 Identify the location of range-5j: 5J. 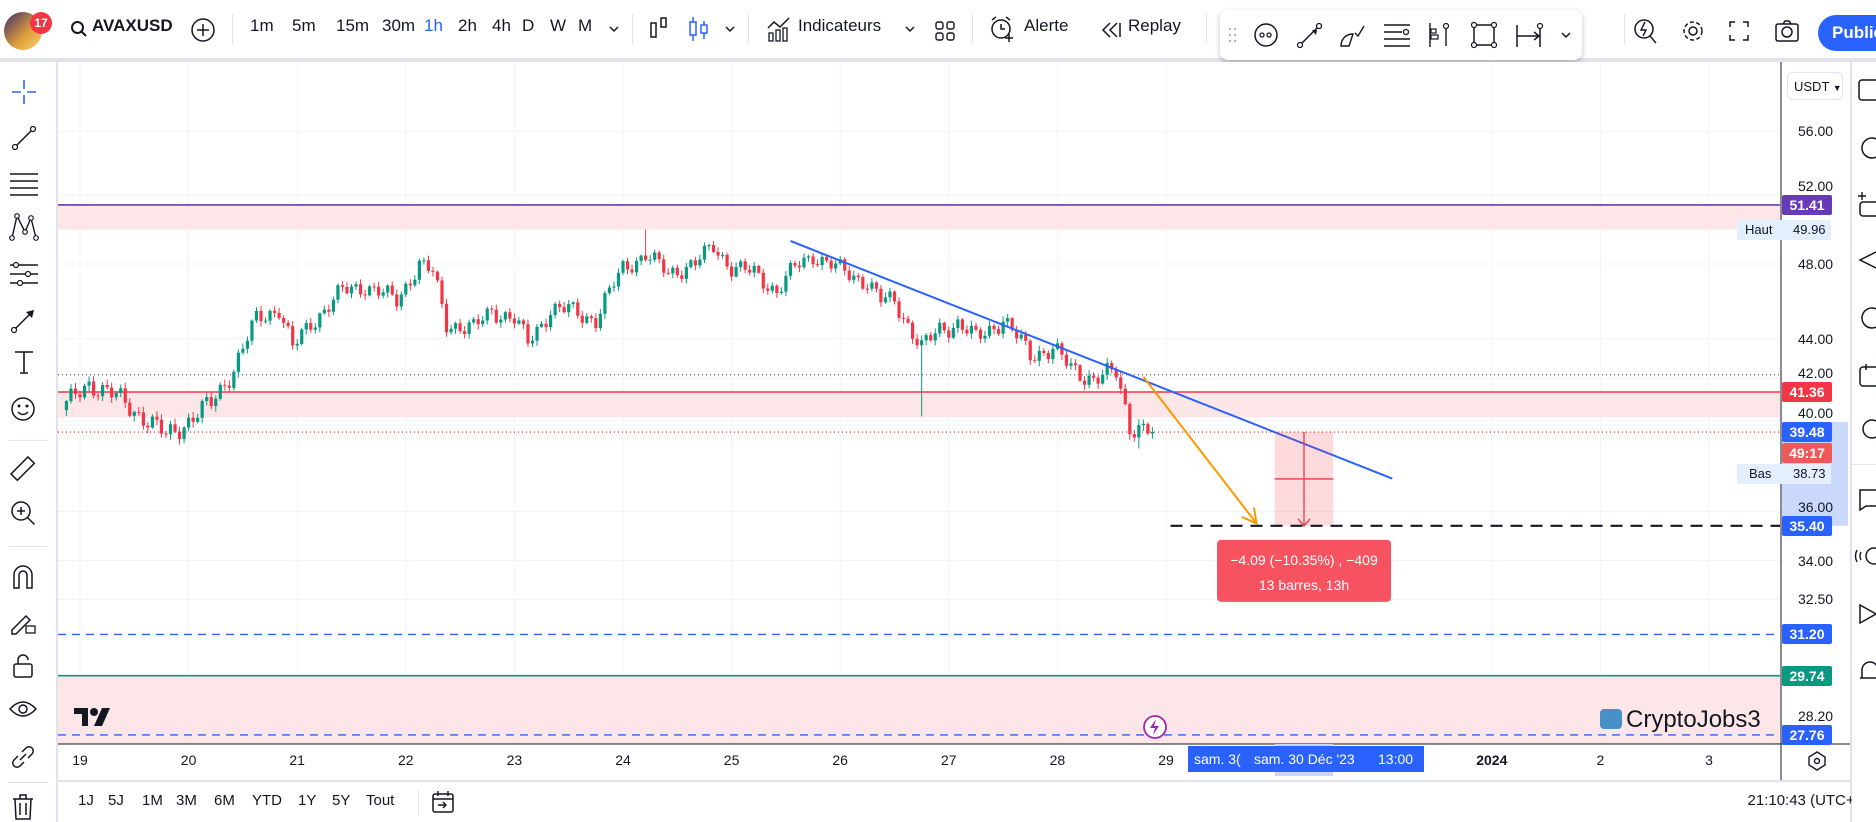
(116, 800).